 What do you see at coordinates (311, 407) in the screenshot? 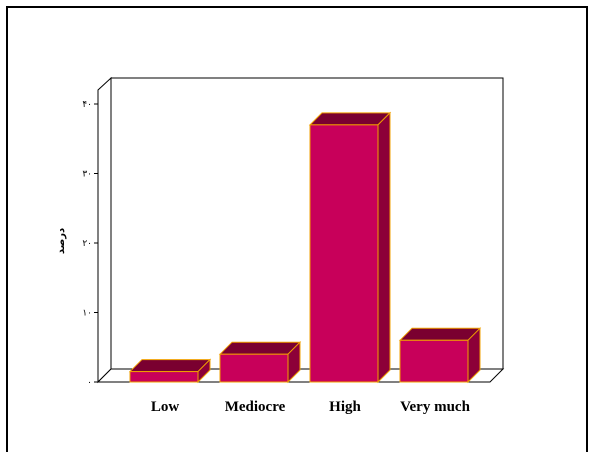
I see `x-axis-labels: Low Mediocre High Very much` at bounding box center [311, 407].